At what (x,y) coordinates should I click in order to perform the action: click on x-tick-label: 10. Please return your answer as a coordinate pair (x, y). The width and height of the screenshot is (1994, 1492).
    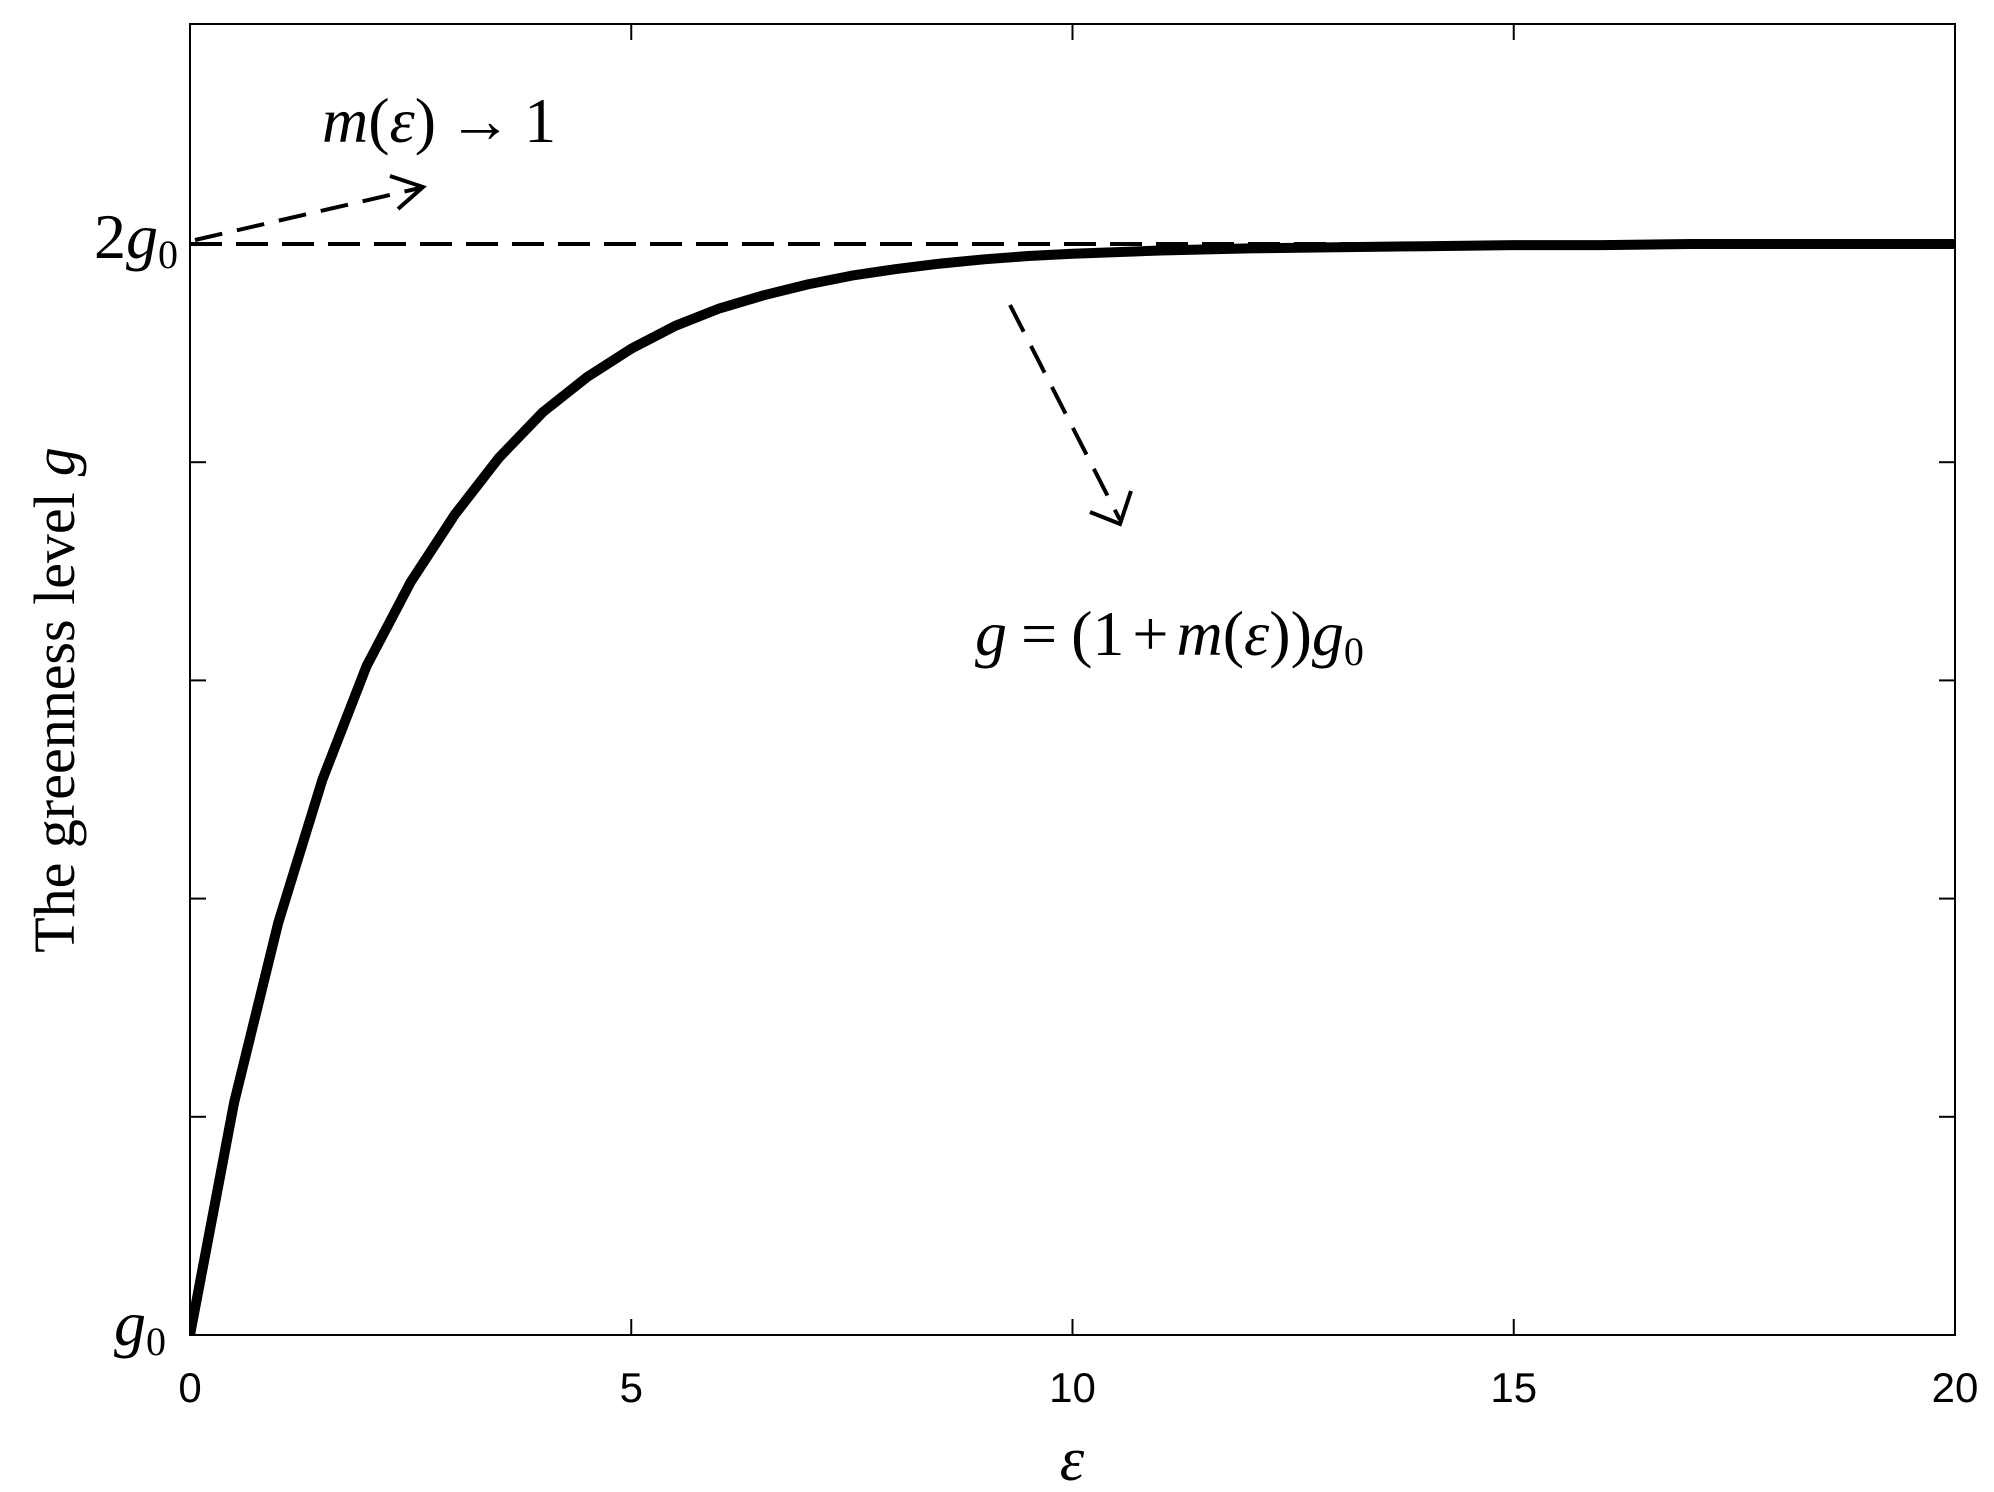
    Looking at the image, I should click on (1072, 1387).